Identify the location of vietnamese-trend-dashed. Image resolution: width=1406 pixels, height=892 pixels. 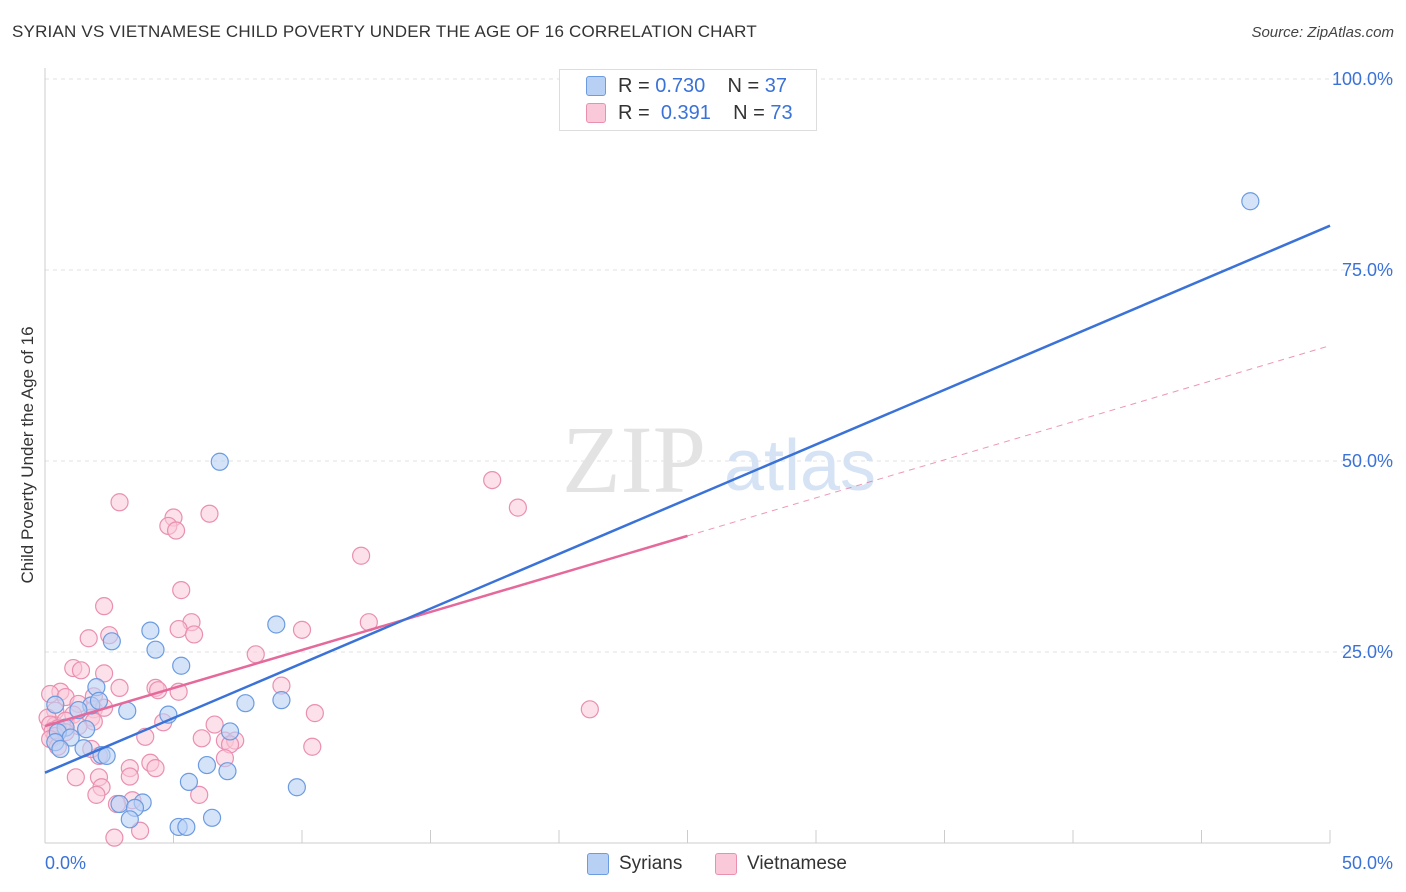
(1009, 441).